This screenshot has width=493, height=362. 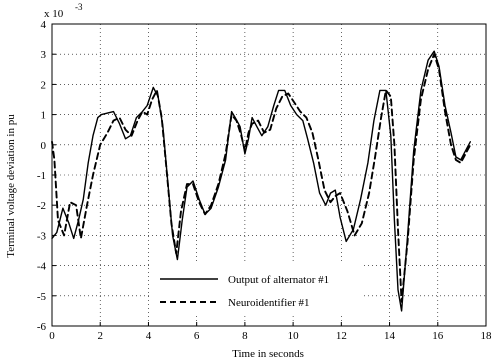 What do you see at coordinates (268, 354) in the screenshot?
I see `x-axis-label: Time in seconds` at bounding box center [268, 354].